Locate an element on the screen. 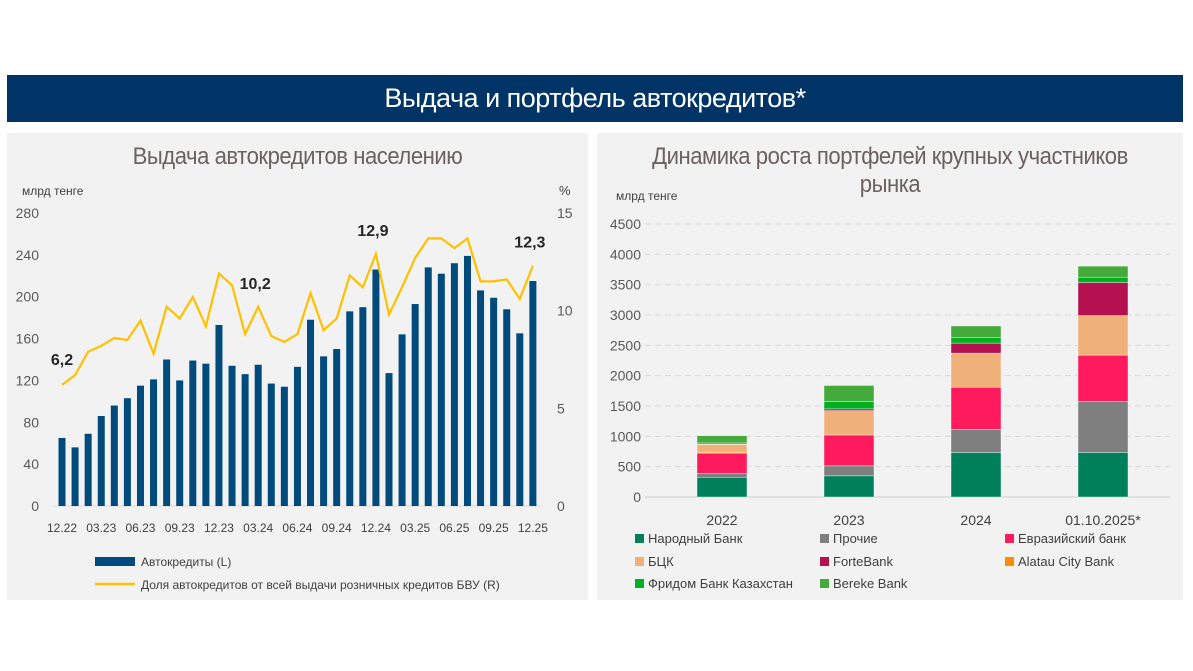 Image resolution: width=1193 pixels, height=671 pixels. left-y-tick: 80 is located at coordinates (31, 422).